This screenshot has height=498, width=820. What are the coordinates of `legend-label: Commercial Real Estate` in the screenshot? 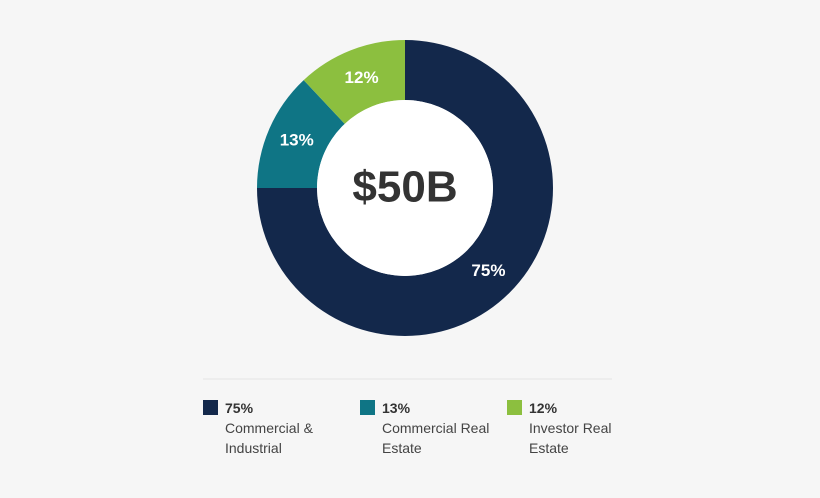 It's located at (436, 438).